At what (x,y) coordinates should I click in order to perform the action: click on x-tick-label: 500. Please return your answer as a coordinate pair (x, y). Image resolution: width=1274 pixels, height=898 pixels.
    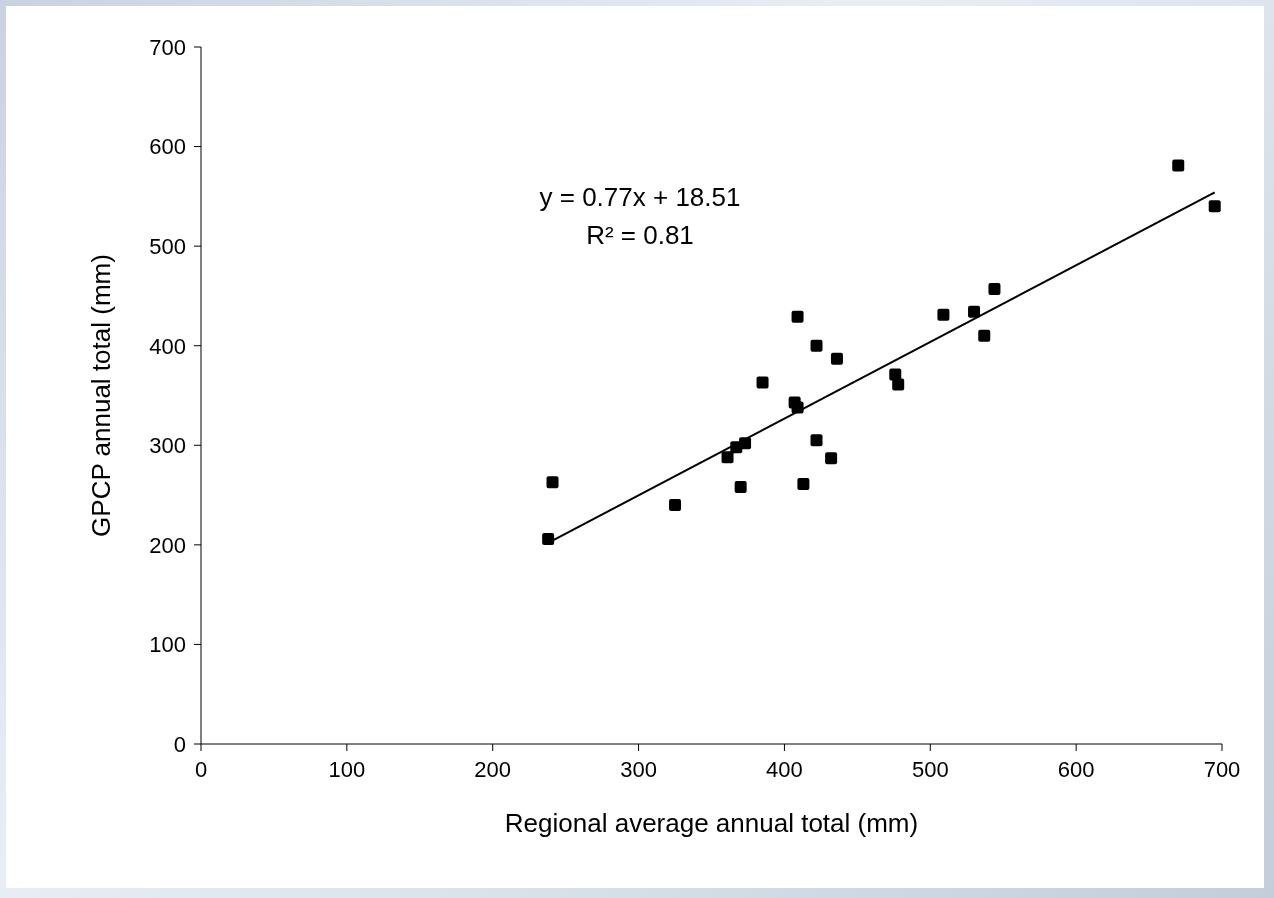
    Looking at the image, I should click on (930, 769).